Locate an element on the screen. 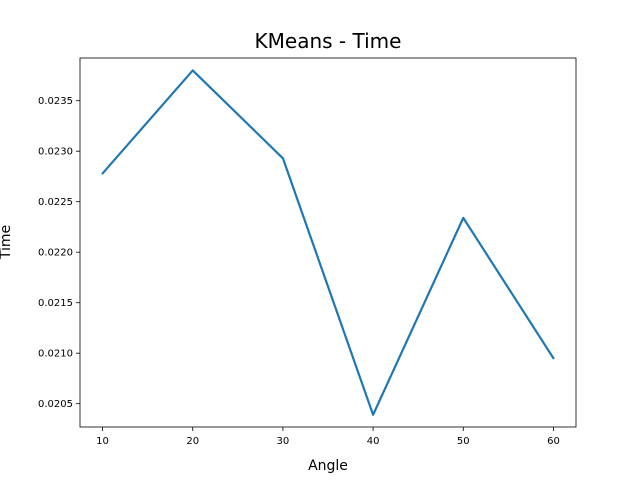 Image resolution: width=640 pixels, height=480 pixels. x-tick-label: 60 is located at coordinates (553, 441).